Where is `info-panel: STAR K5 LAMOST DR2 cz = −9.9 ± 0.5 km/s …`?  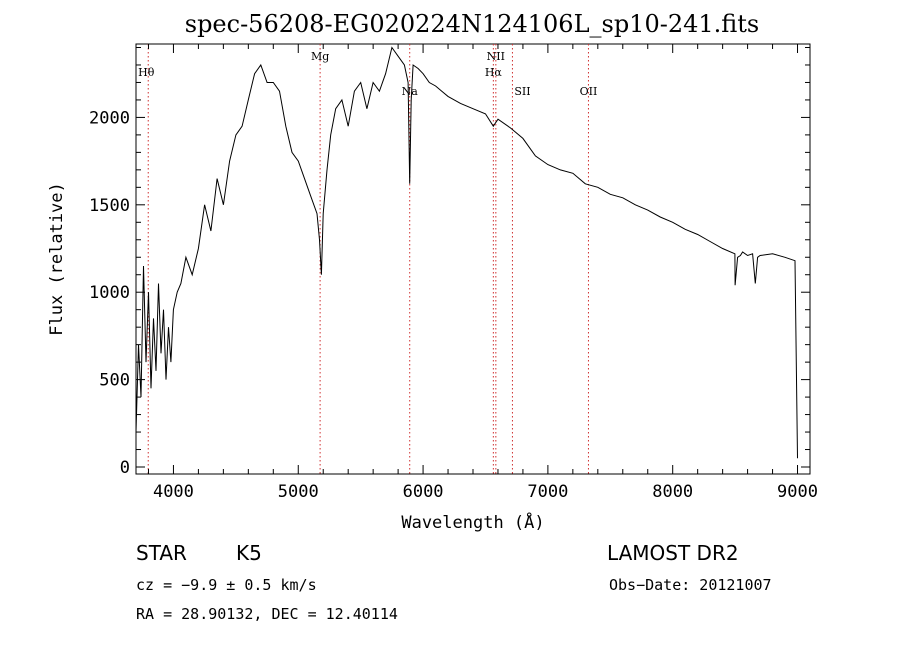
info-panel: STAR K5 LAMOST DR2 cz = −9.9 ± 0.5 km/s … is located at coordinates (454, 582).